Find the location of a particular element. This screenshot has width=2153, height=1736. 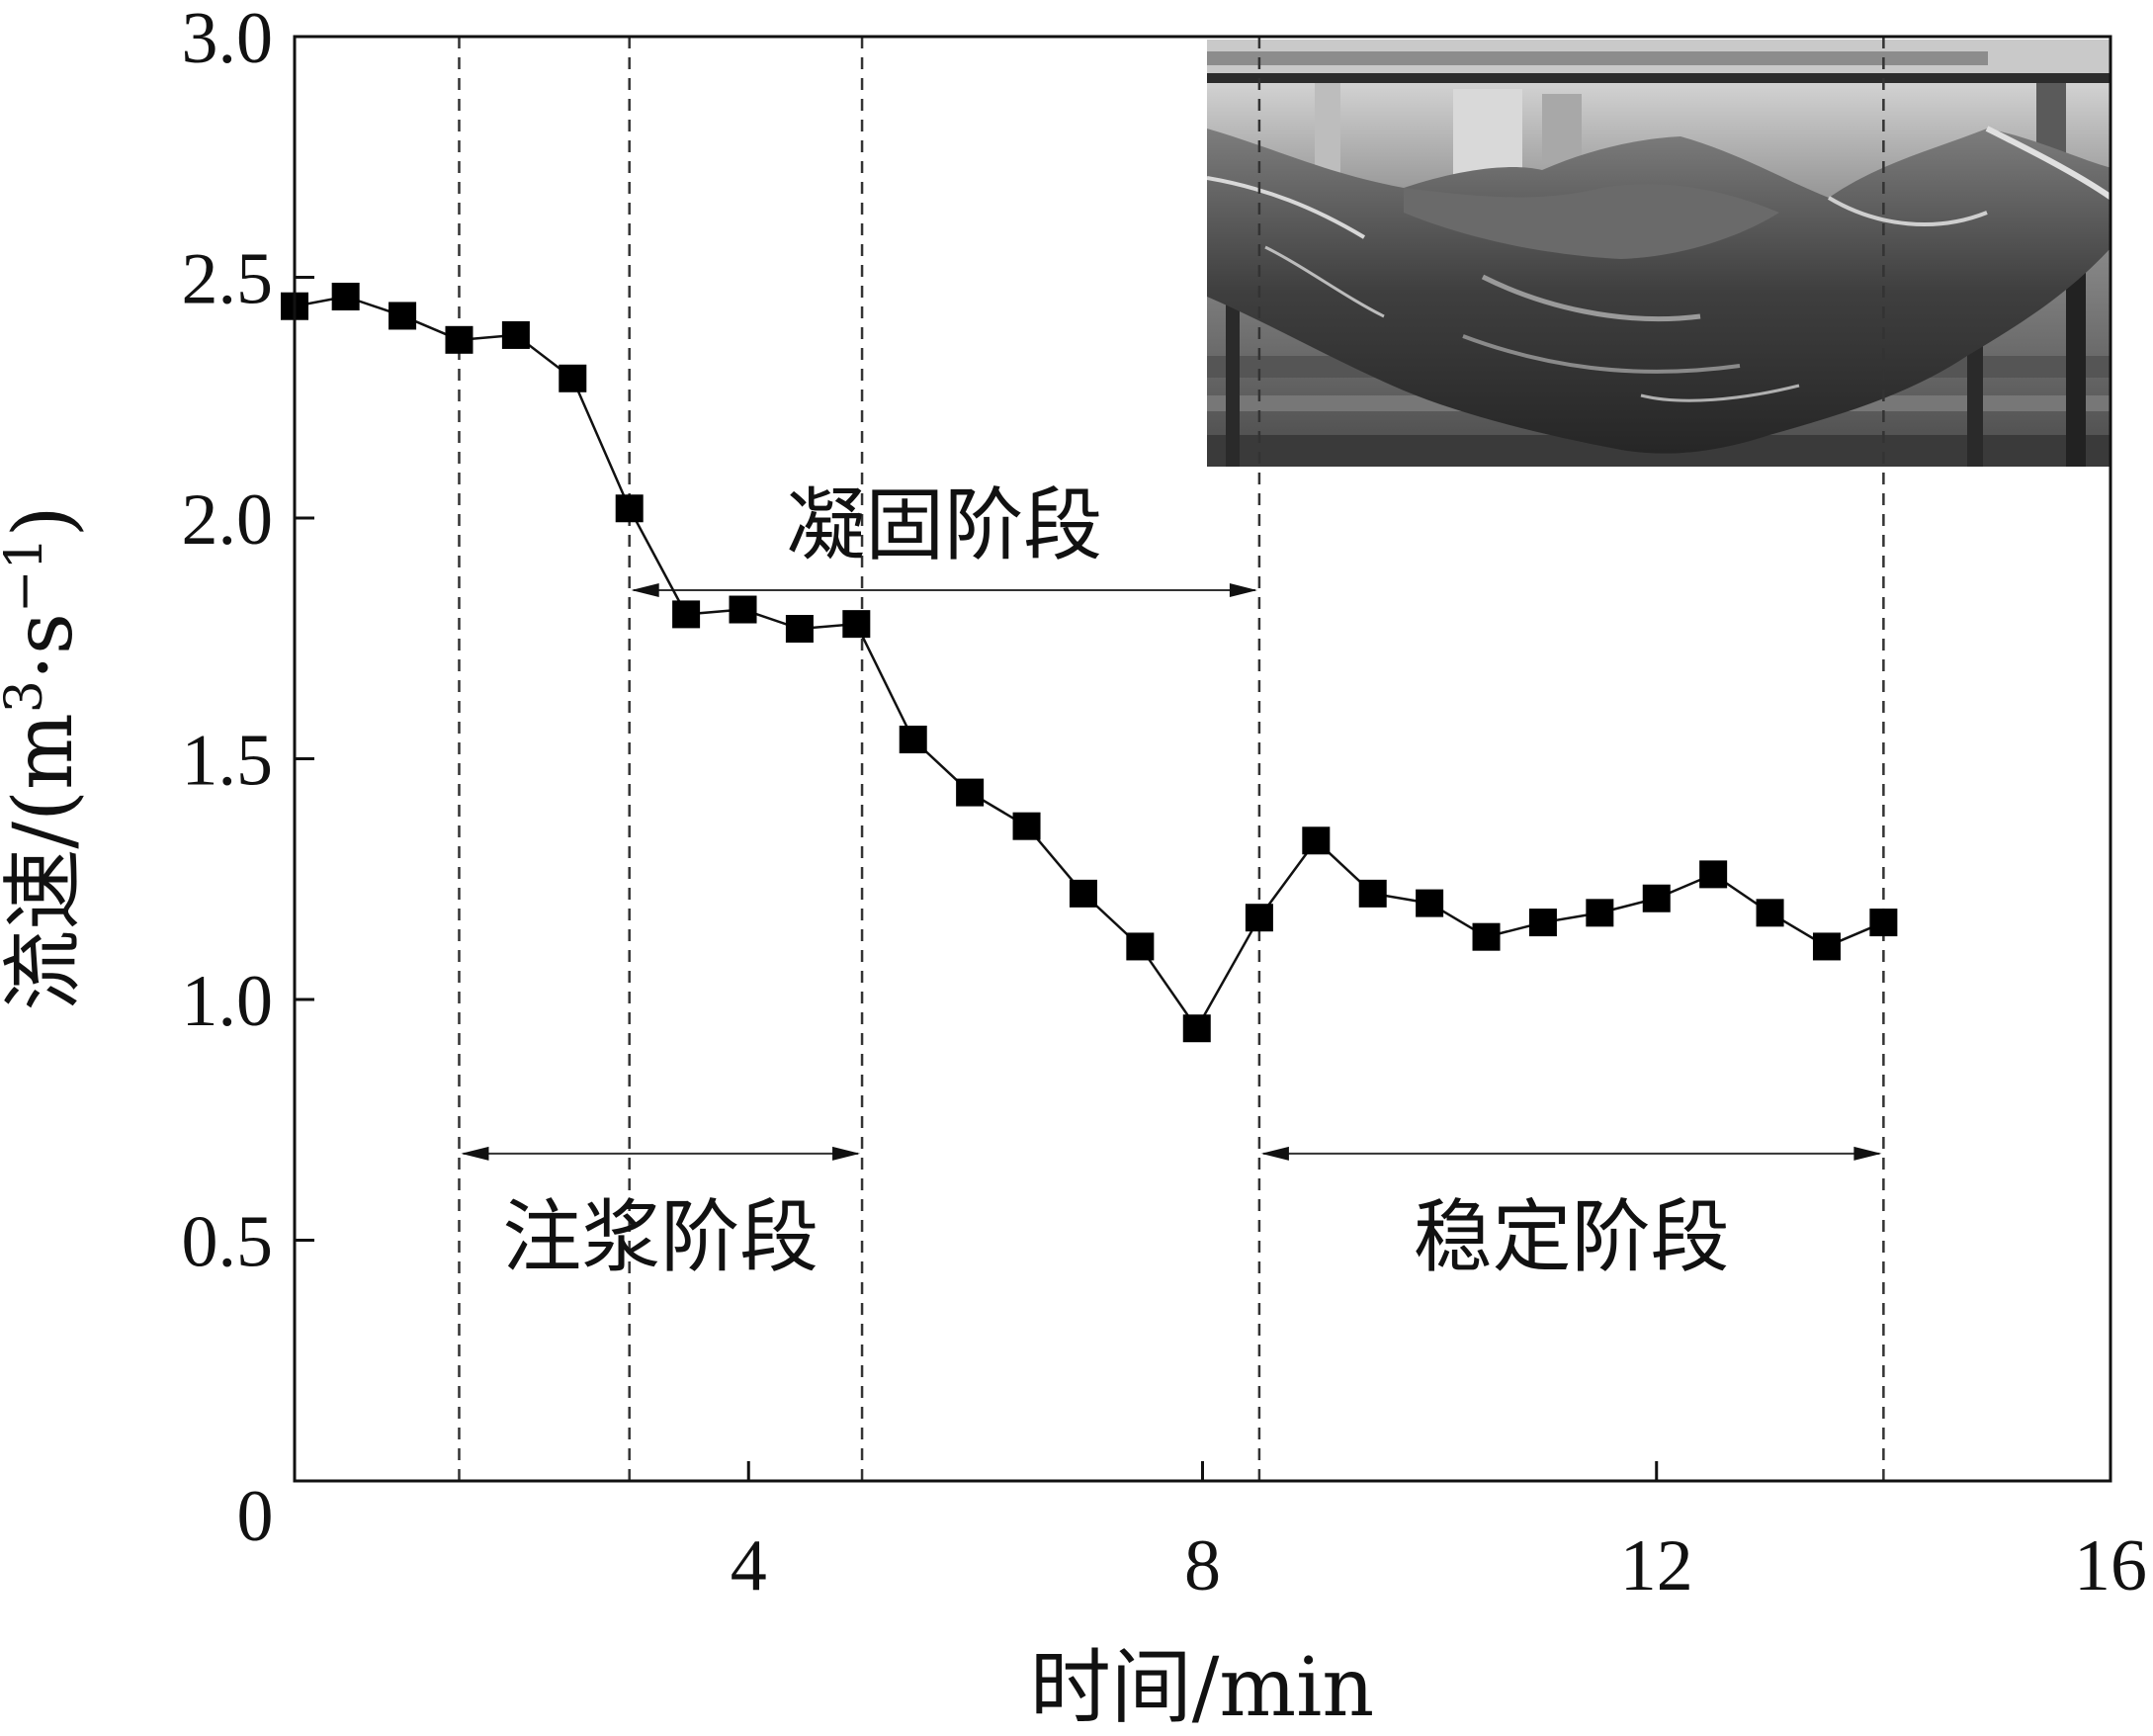

y-axis-title: 流速/(m3·s−1) is located at coordinates (46, 757).